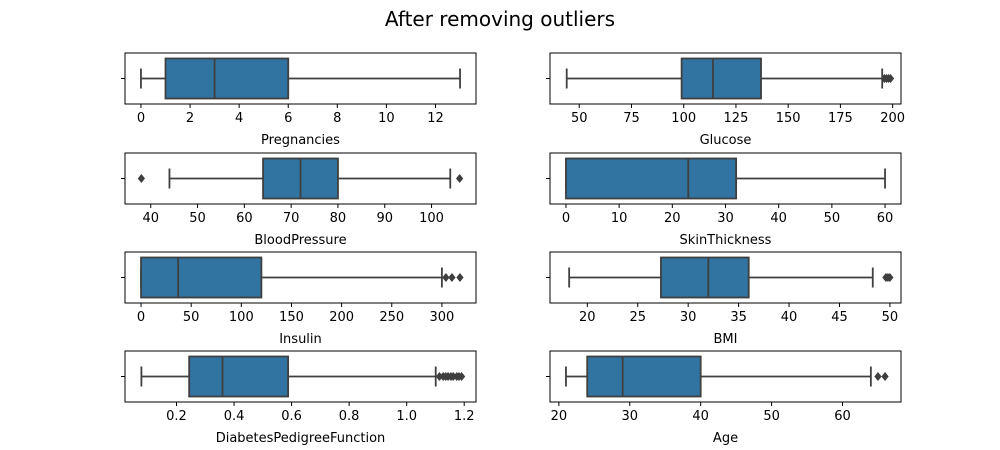 This screenshot has height=450, width=1000. Describe the element at coordinates (738, 317) in the screenshot. I see `x-tick-label: 35` at that location.